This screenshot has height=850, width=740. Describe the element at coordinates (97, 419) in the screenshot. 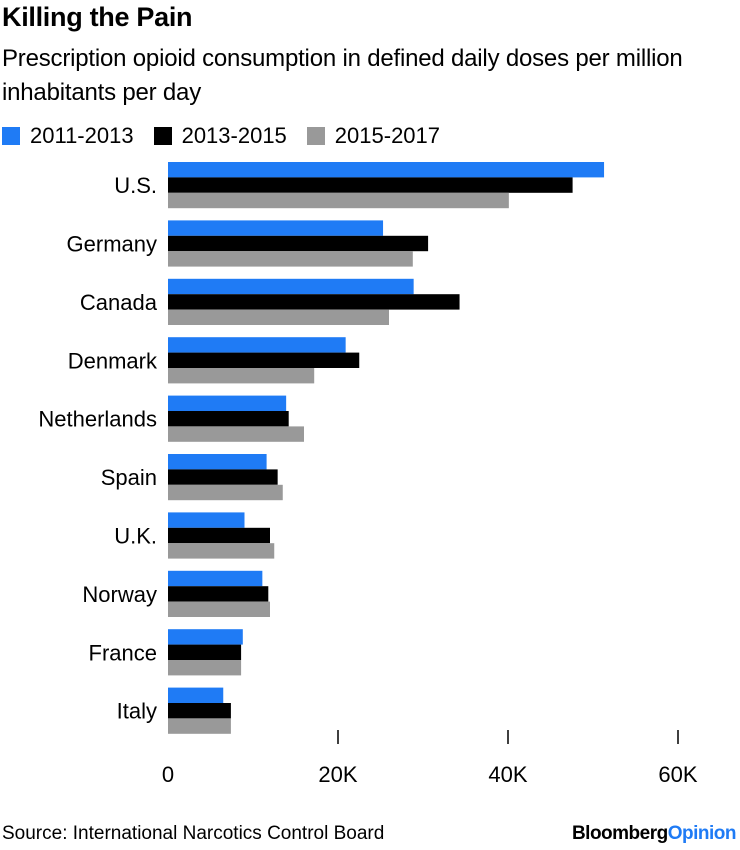

I see `category-label-netherlands: Netherlands` at that location.